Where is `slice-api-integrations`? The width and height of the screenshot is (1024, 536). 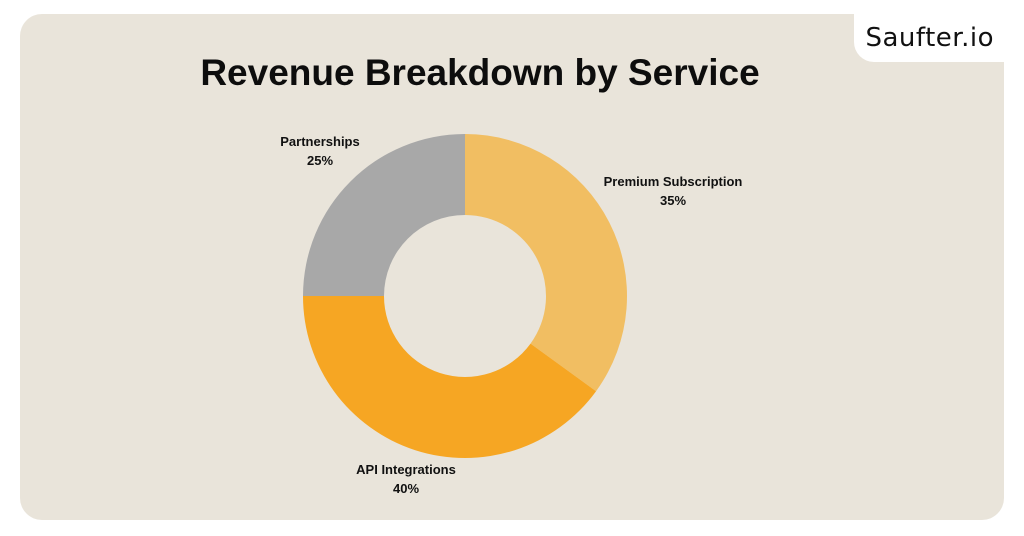
slice-api-integrations is located at coordinates (450, 377).